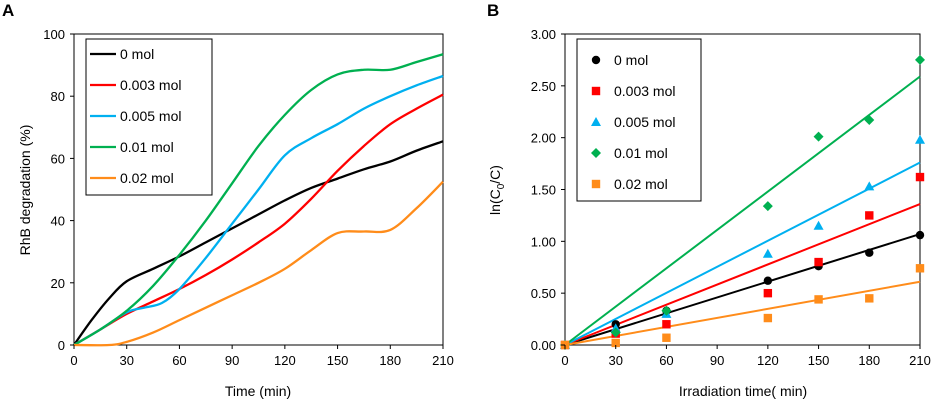 This screenshot has width=941, height=416. What do you see at coordinates (73, 360) in the screenshot?
I see `panel-a-xtick-label: 0` at bounding box center [73, 360].